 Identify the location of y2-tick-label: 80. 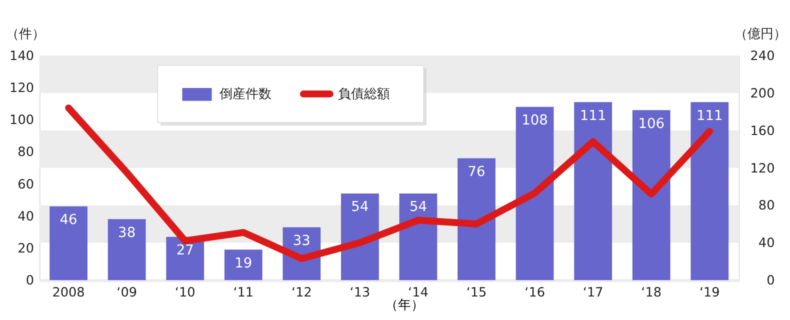
(766, 206).